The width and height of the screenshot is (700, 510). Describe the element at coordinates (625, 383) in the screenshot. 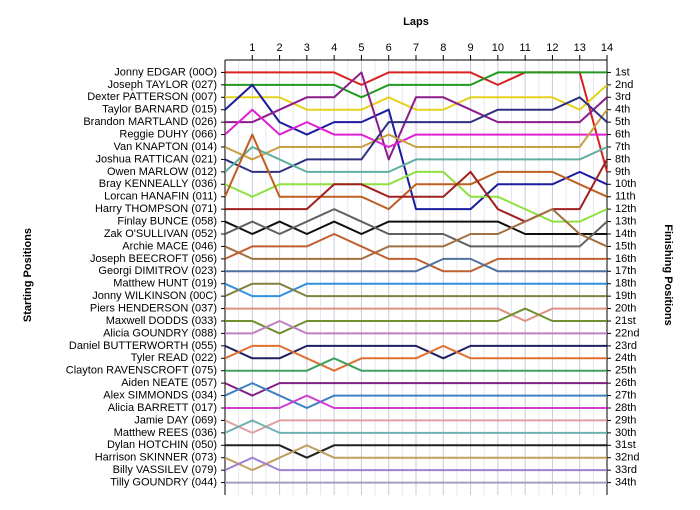

I see `y2-tick-label: 26th` at that location.